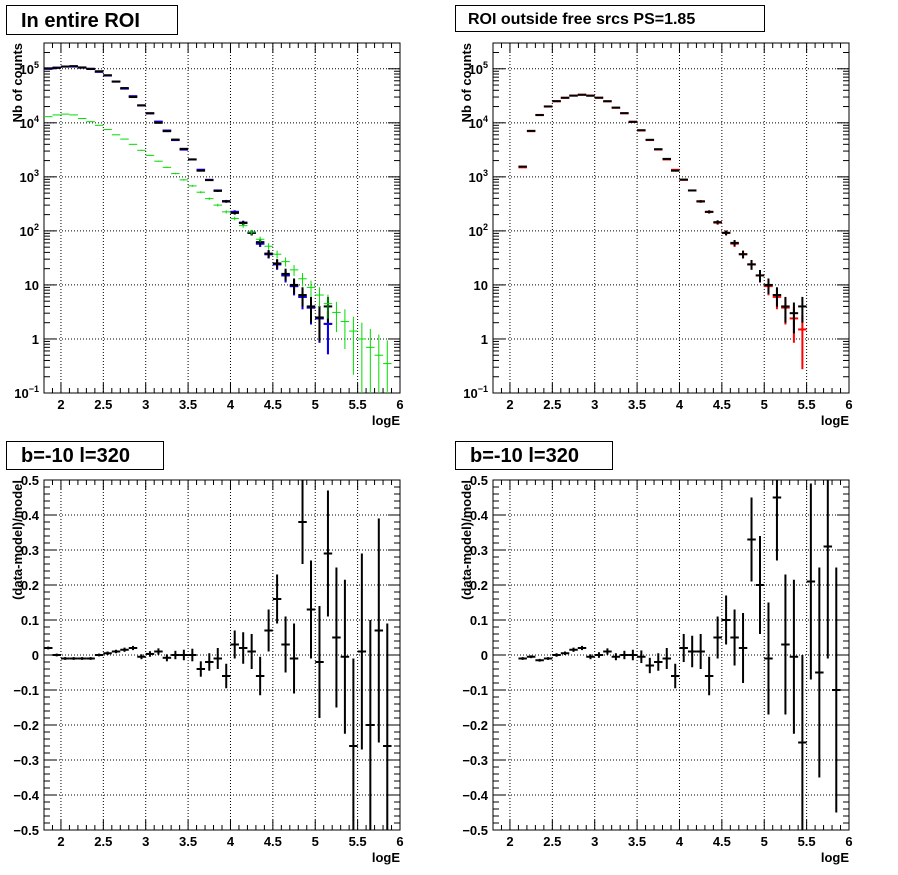 The width and height of the screenshot is (898, 875). What do you see at coordinates (552, 404) in the screenshot?
I see `x-tick-label: 2.5` at bounding box center [552, 404].